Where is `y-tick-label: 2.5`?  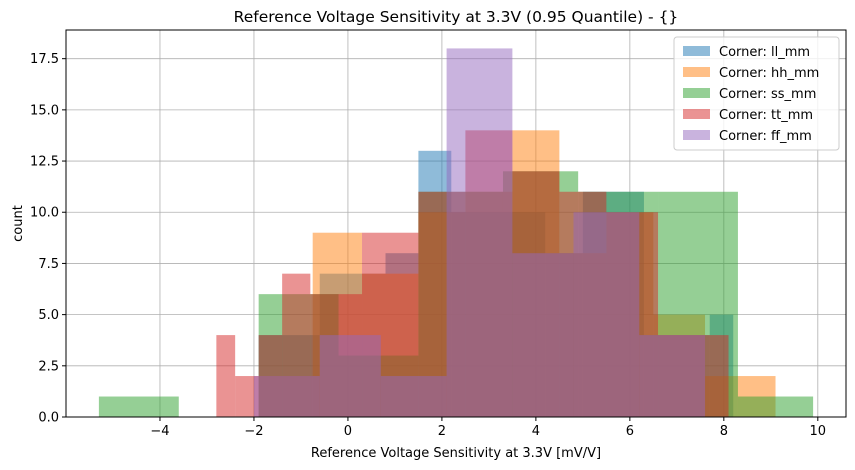 y-tick-label: 2.5 is located at coordinates (48, 366).